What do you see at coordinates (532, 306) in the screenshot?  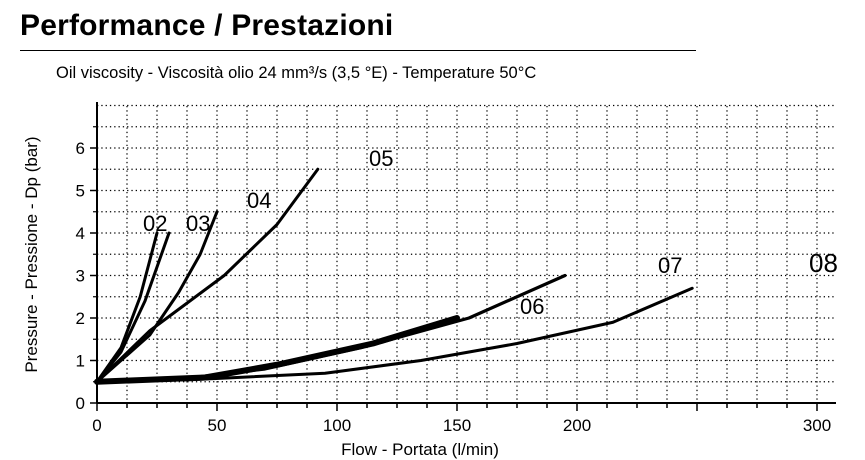 I see `series-label-06: 06` at bounding box center [532, 306].